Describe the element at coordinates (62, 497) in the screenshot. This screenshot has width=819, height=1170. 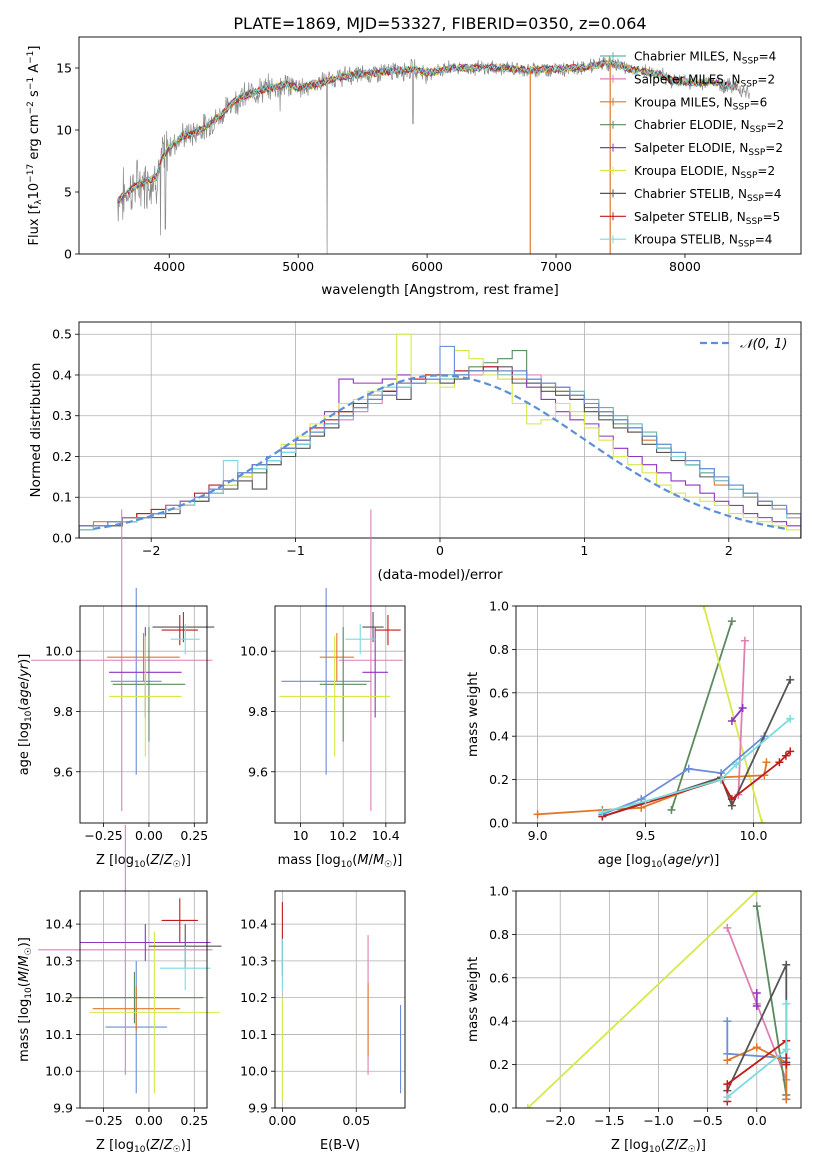
I see `y-tick-label: 0.1` at that location.